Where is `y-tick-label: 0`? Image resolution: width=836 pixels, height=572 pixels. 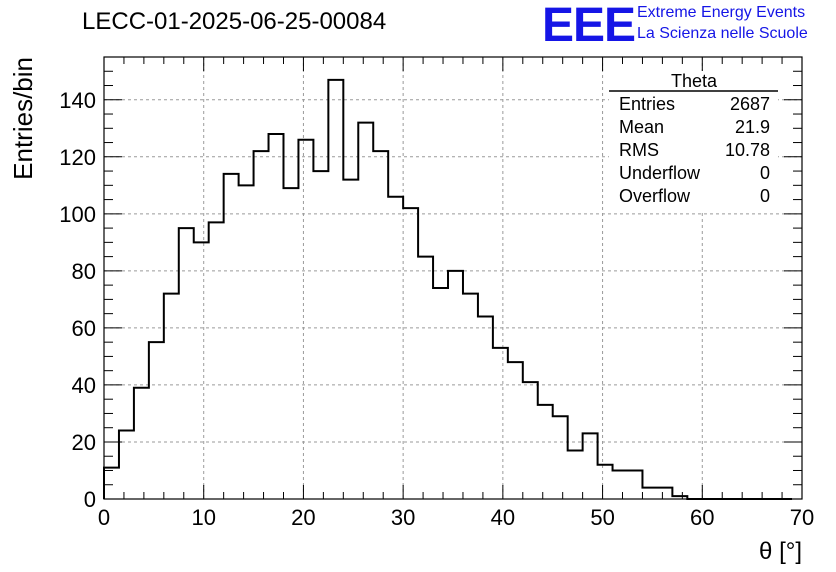 y-tick-label: 0 is located at coordinates (90, 499).